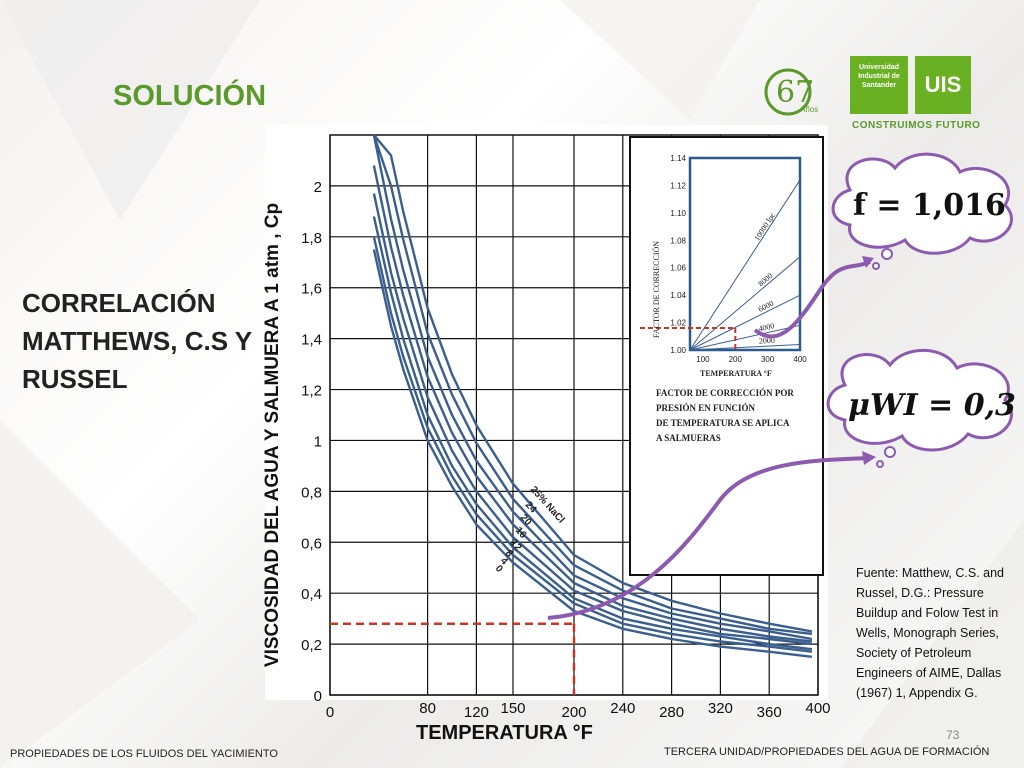 The height and width of the screenshot is (768, 1024). I want to click on inset-y-tick-label: 1.12, so click(678, 185).